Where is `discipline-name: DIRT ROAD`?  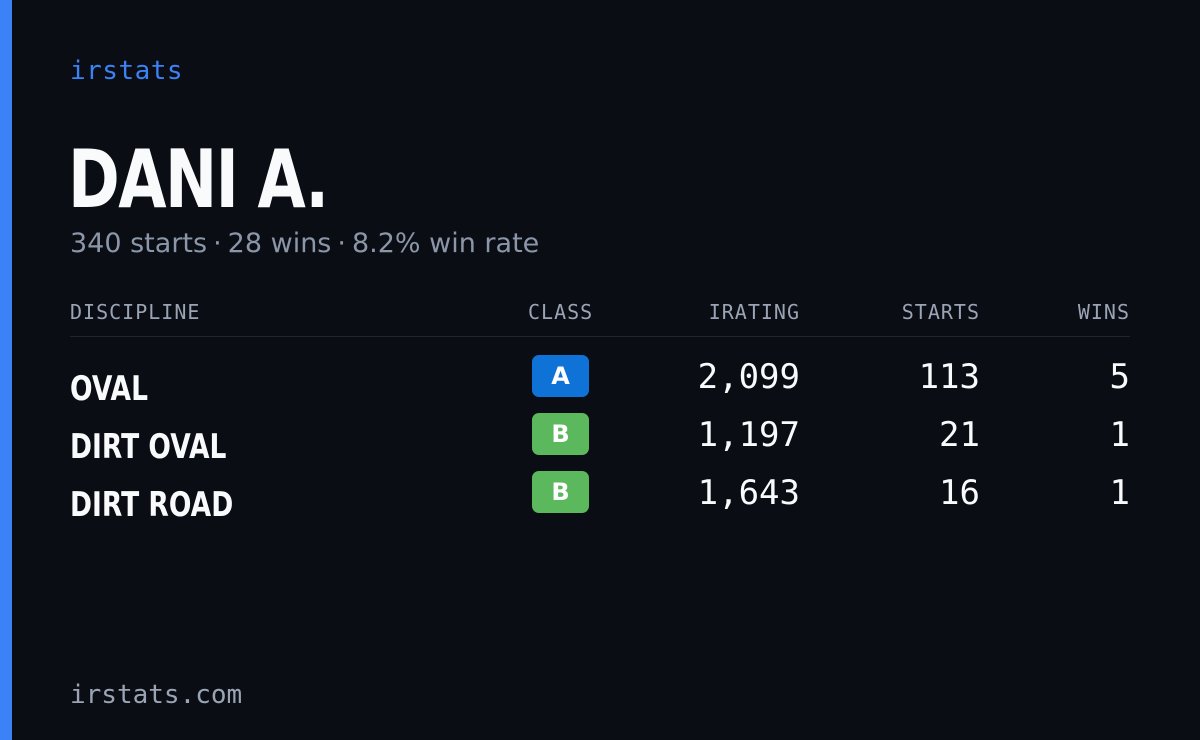
discipline-name: DIRT ROAD is located at coordinates (152, 505).